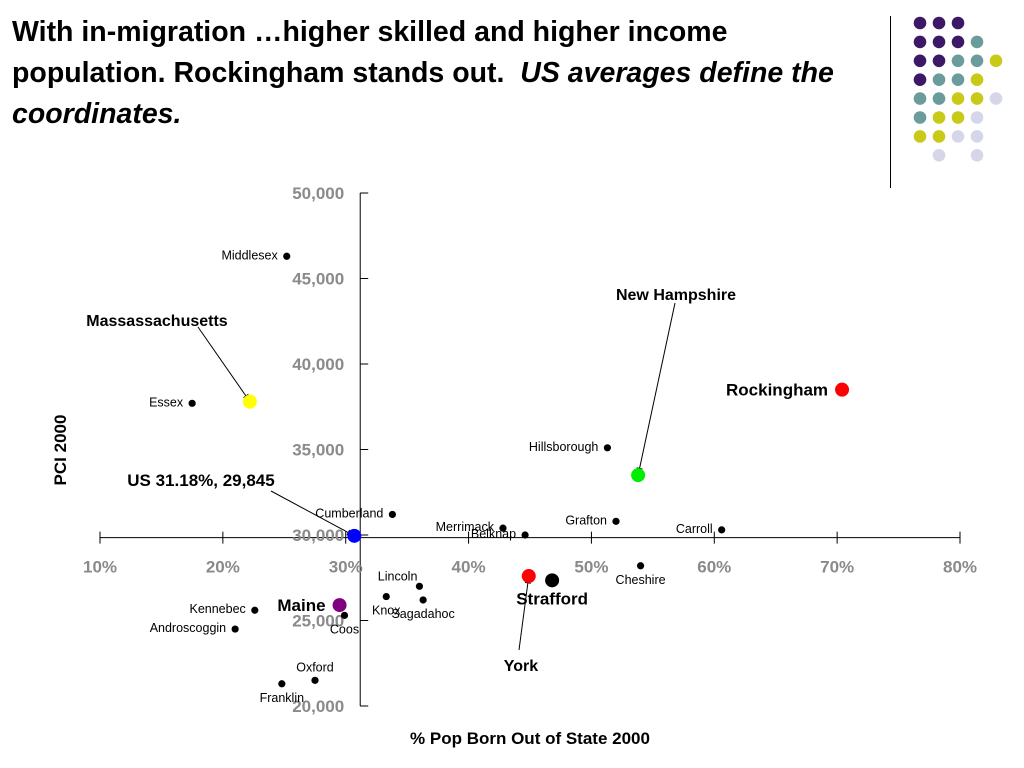  I want to click on y-axis-title: PCI 2000, so click(60, 450).